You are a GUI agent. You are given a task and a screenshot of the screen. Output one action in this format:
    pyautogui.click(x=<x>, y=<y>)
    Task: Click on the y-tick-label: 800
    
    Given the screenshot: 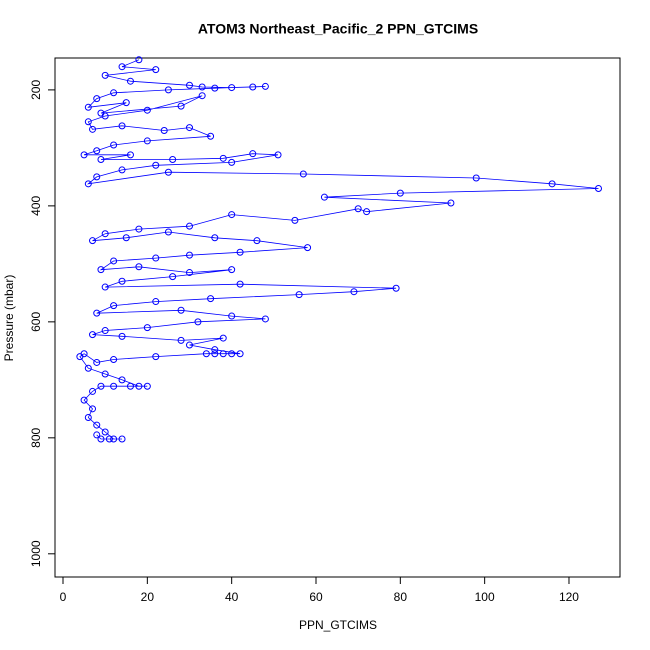 What is the action you would take?
    pyautogui.click(x=36, y=437)
    